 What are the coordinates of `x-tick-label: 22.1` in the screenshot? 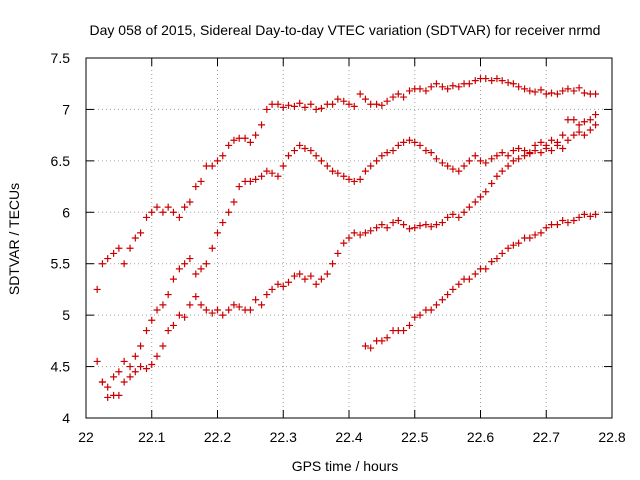 It's located at (151, 437).